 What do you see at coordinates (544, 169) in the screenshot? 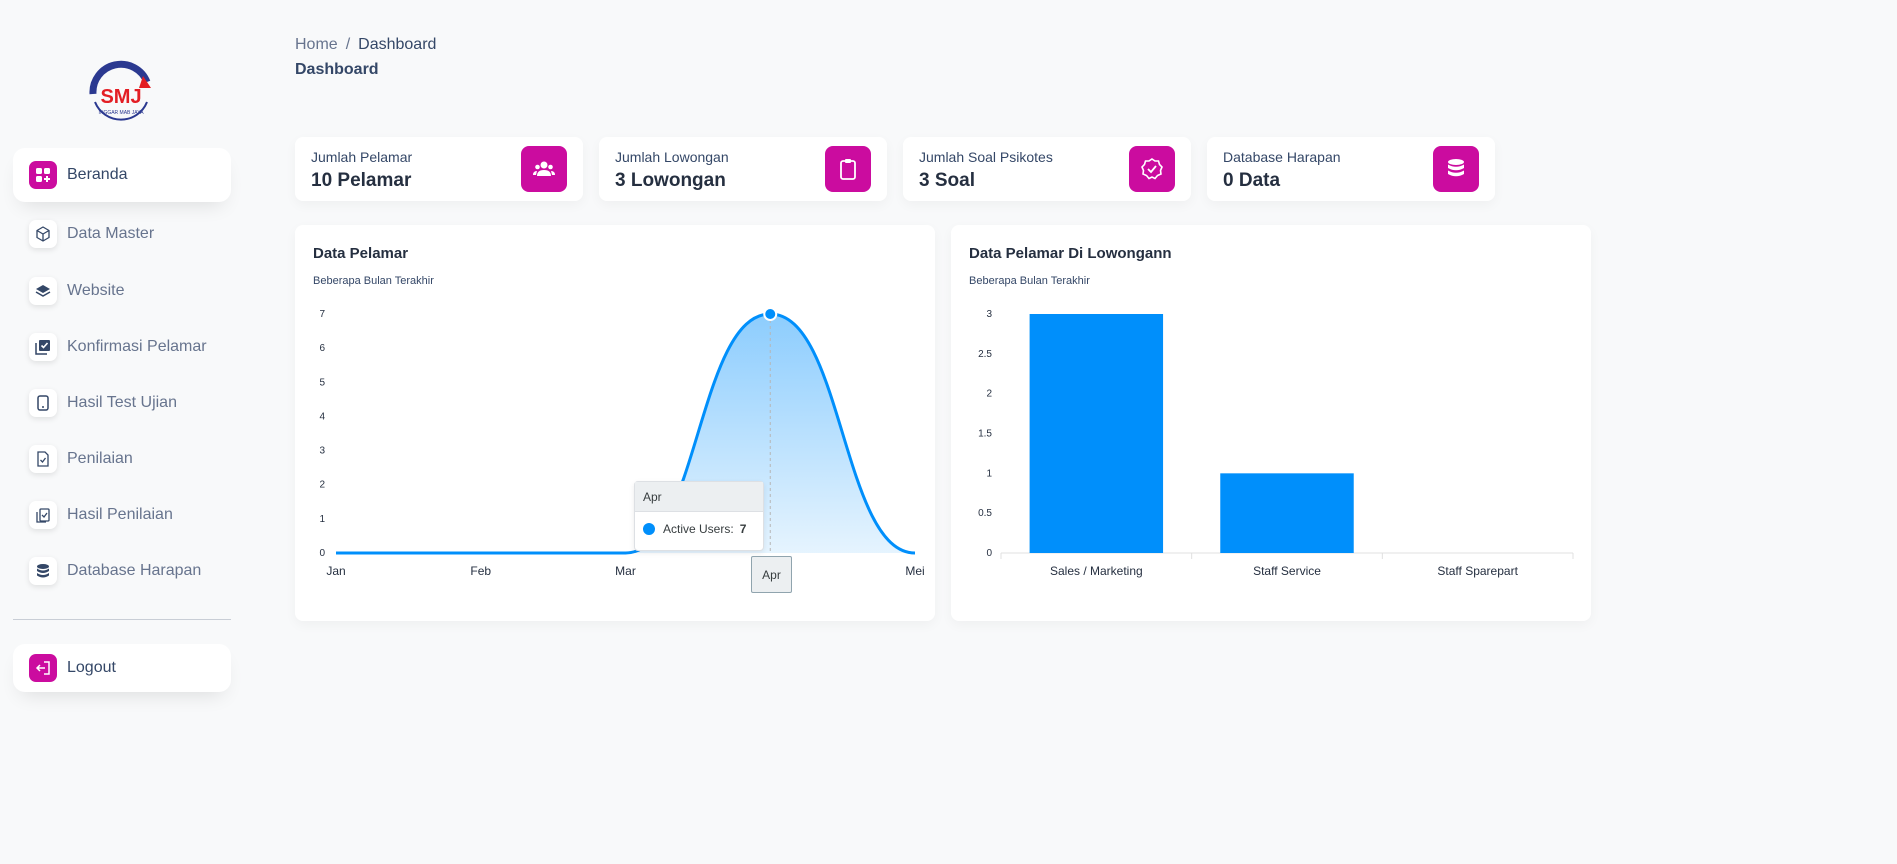
I see `users-icon` at bounding box center [544, 169].